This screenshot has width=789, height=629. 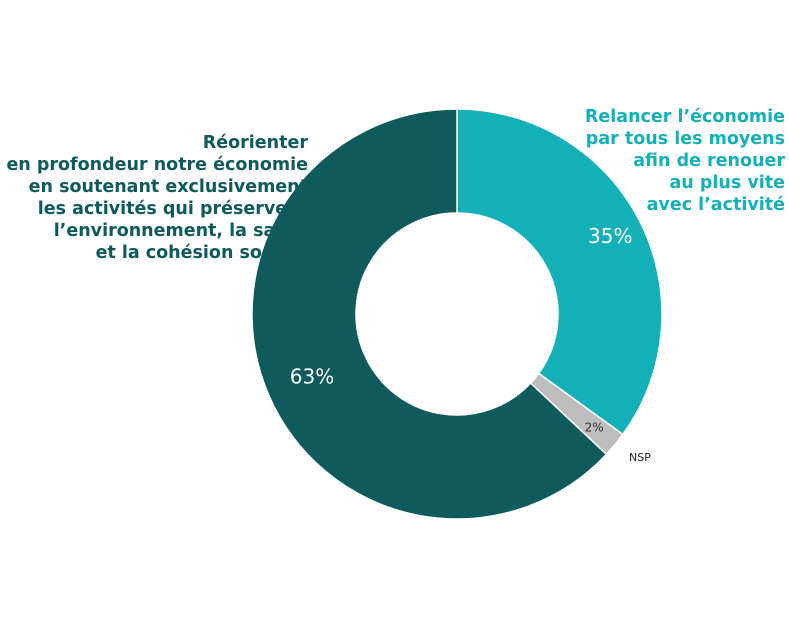 I want to click on slice-label-line: par tous les moyens, so click(x=685, y=139).